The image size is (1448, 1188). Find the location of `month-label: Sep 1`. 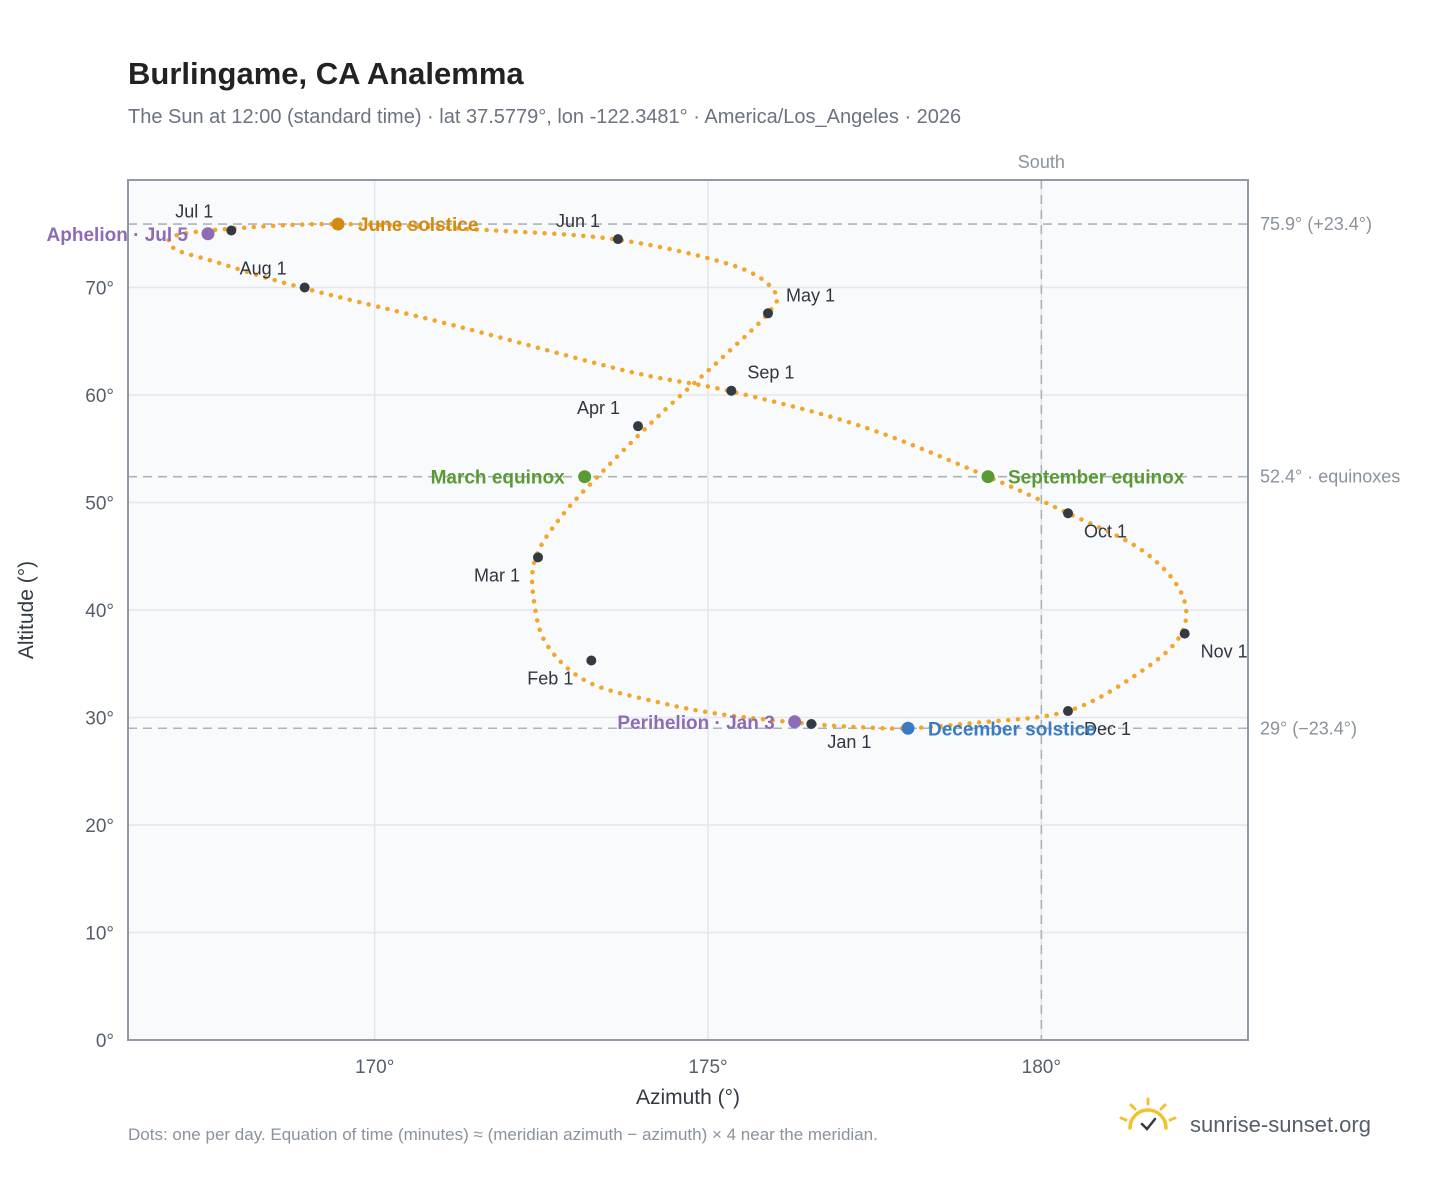

month-label: Sep 1 is located at coordinates (770, 373).